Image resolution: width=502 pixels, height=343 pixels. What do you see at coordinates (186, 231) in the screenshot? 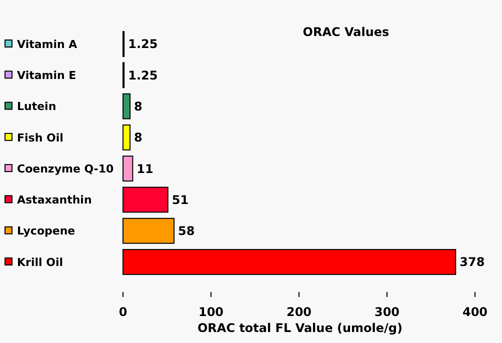
I see `data-label: 58` at bounding box center [186, 231].